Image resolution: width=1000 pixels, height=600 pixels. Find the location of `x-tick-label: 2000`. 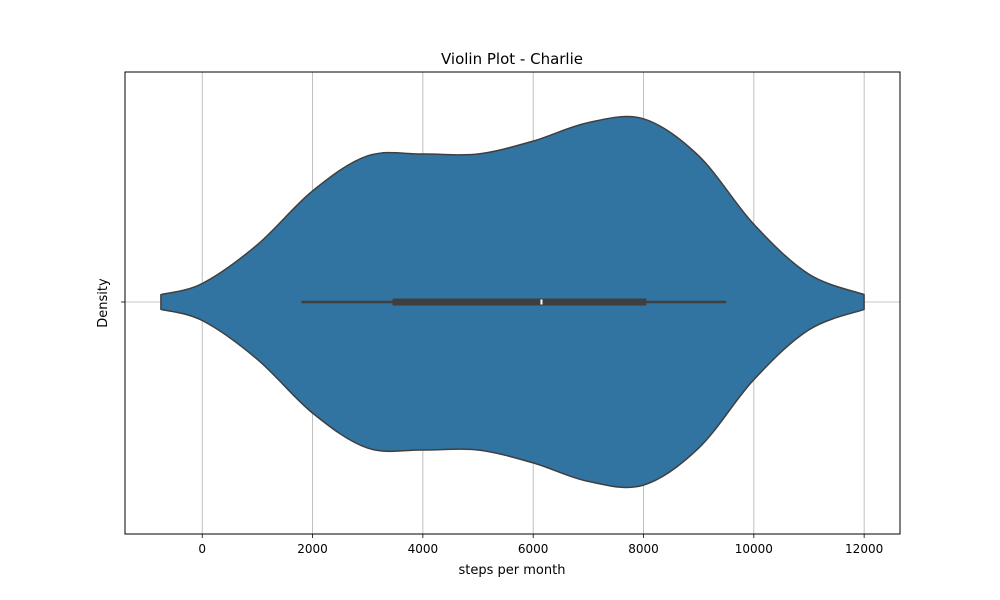

x-tick-label: 2000 is located at coordinates (312, 549).